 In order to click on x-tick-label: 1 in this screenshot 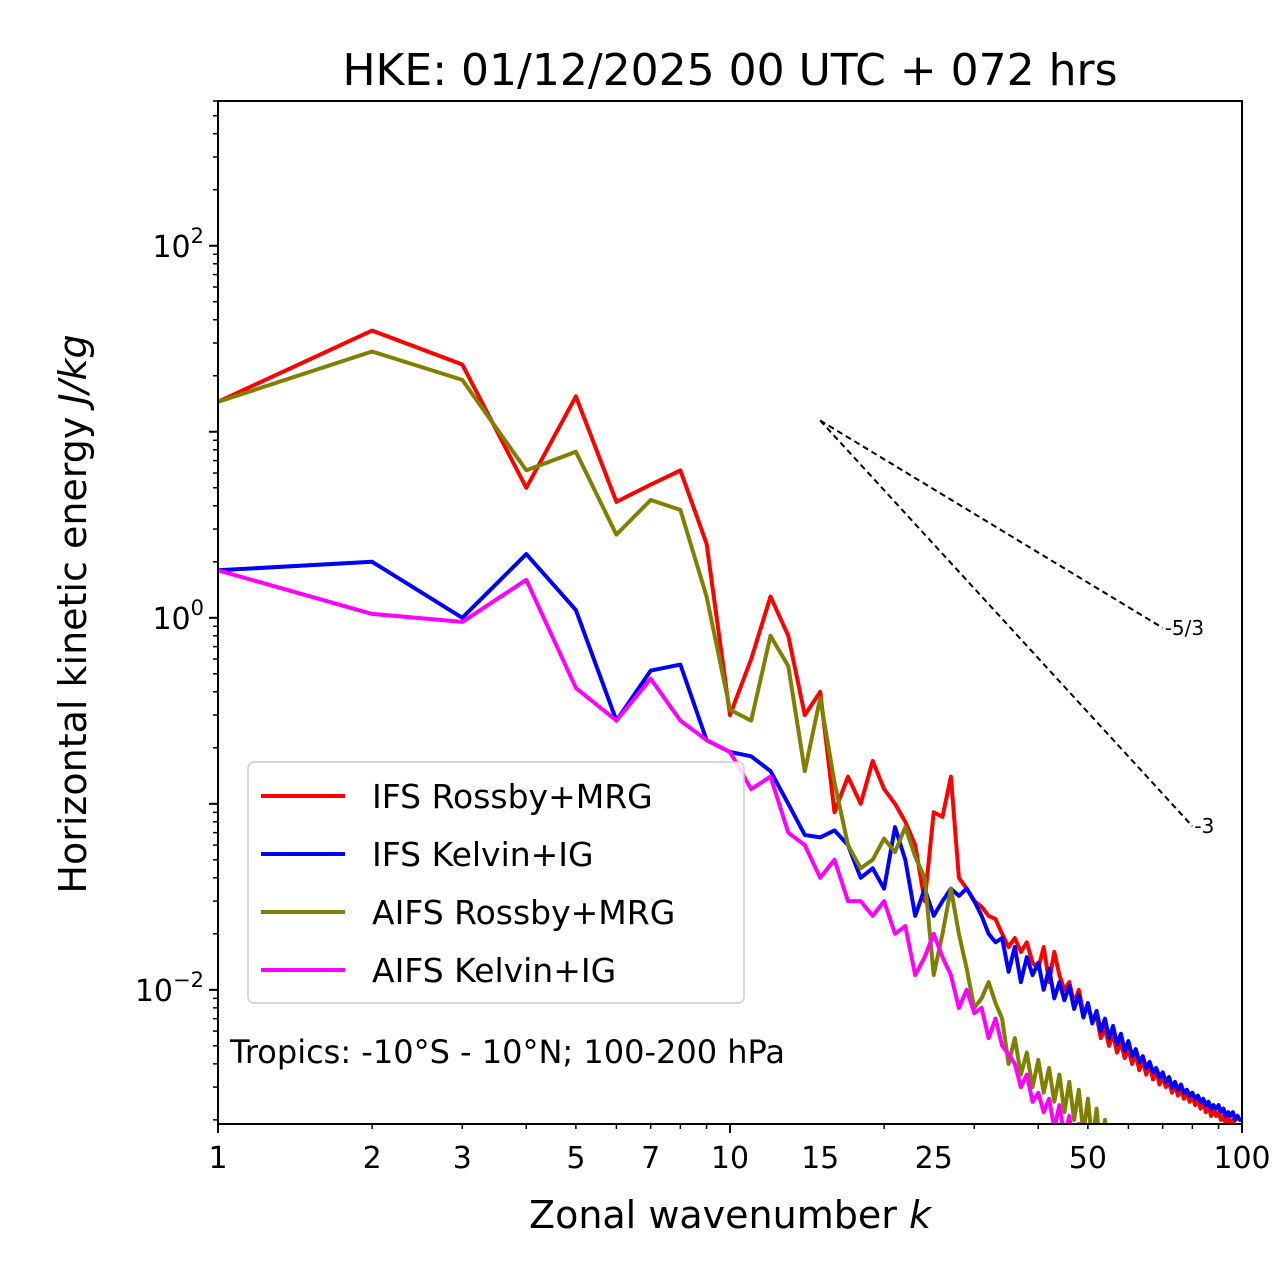, I will do `click(217, 1158)`.